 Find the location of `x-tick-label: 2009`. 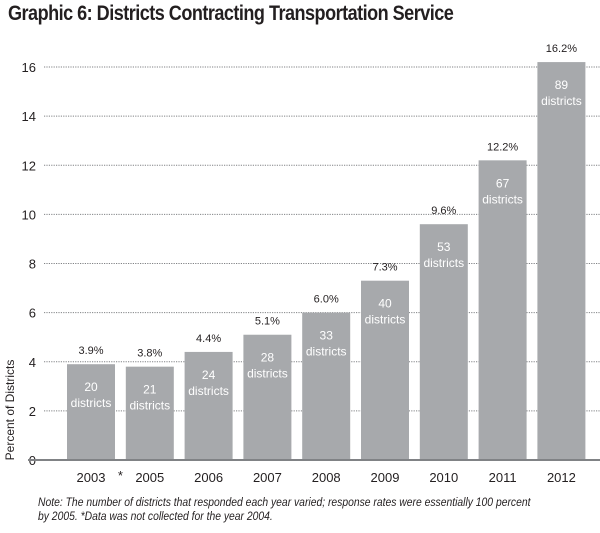

x-tick-label: 2009 is located at coordinates (385, 477).